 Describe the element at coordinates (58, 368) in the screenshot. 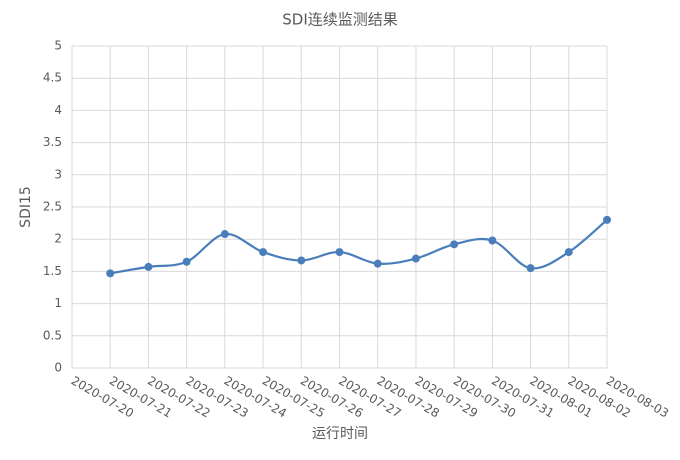

I see `y-tick-label: 0` at that location.